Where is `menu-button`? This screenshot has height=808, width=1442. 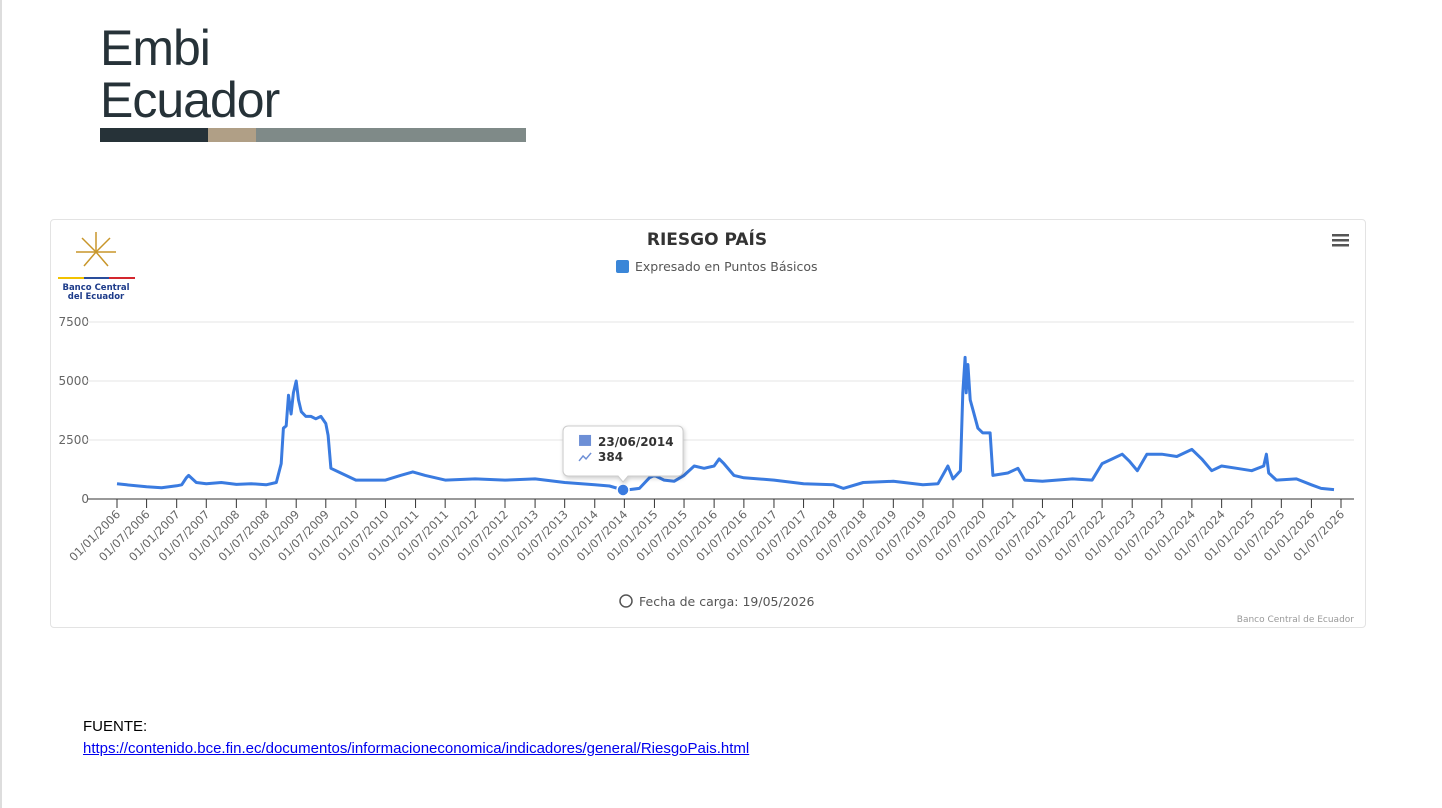 menu-button is located at coordinates (1340, 240).